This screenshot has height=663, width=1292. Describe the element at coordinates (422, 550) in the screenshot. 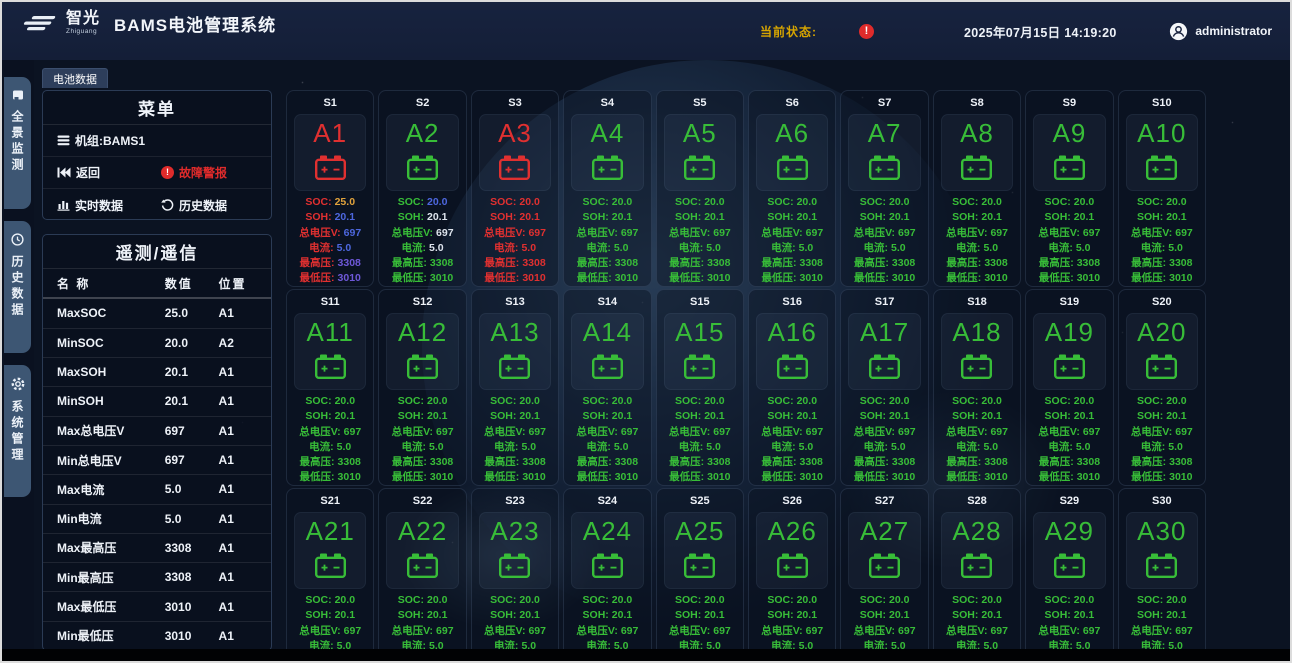

I see `card-inner-panel: A22` at that location.